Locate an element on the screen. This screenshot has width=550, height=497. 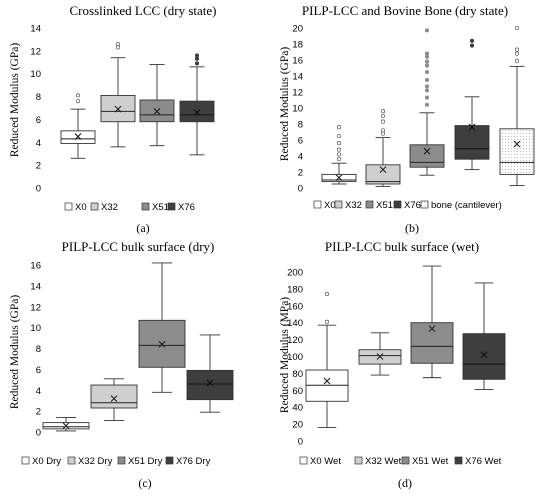
panel-caption: (a) is located at coordinates (142, 228).